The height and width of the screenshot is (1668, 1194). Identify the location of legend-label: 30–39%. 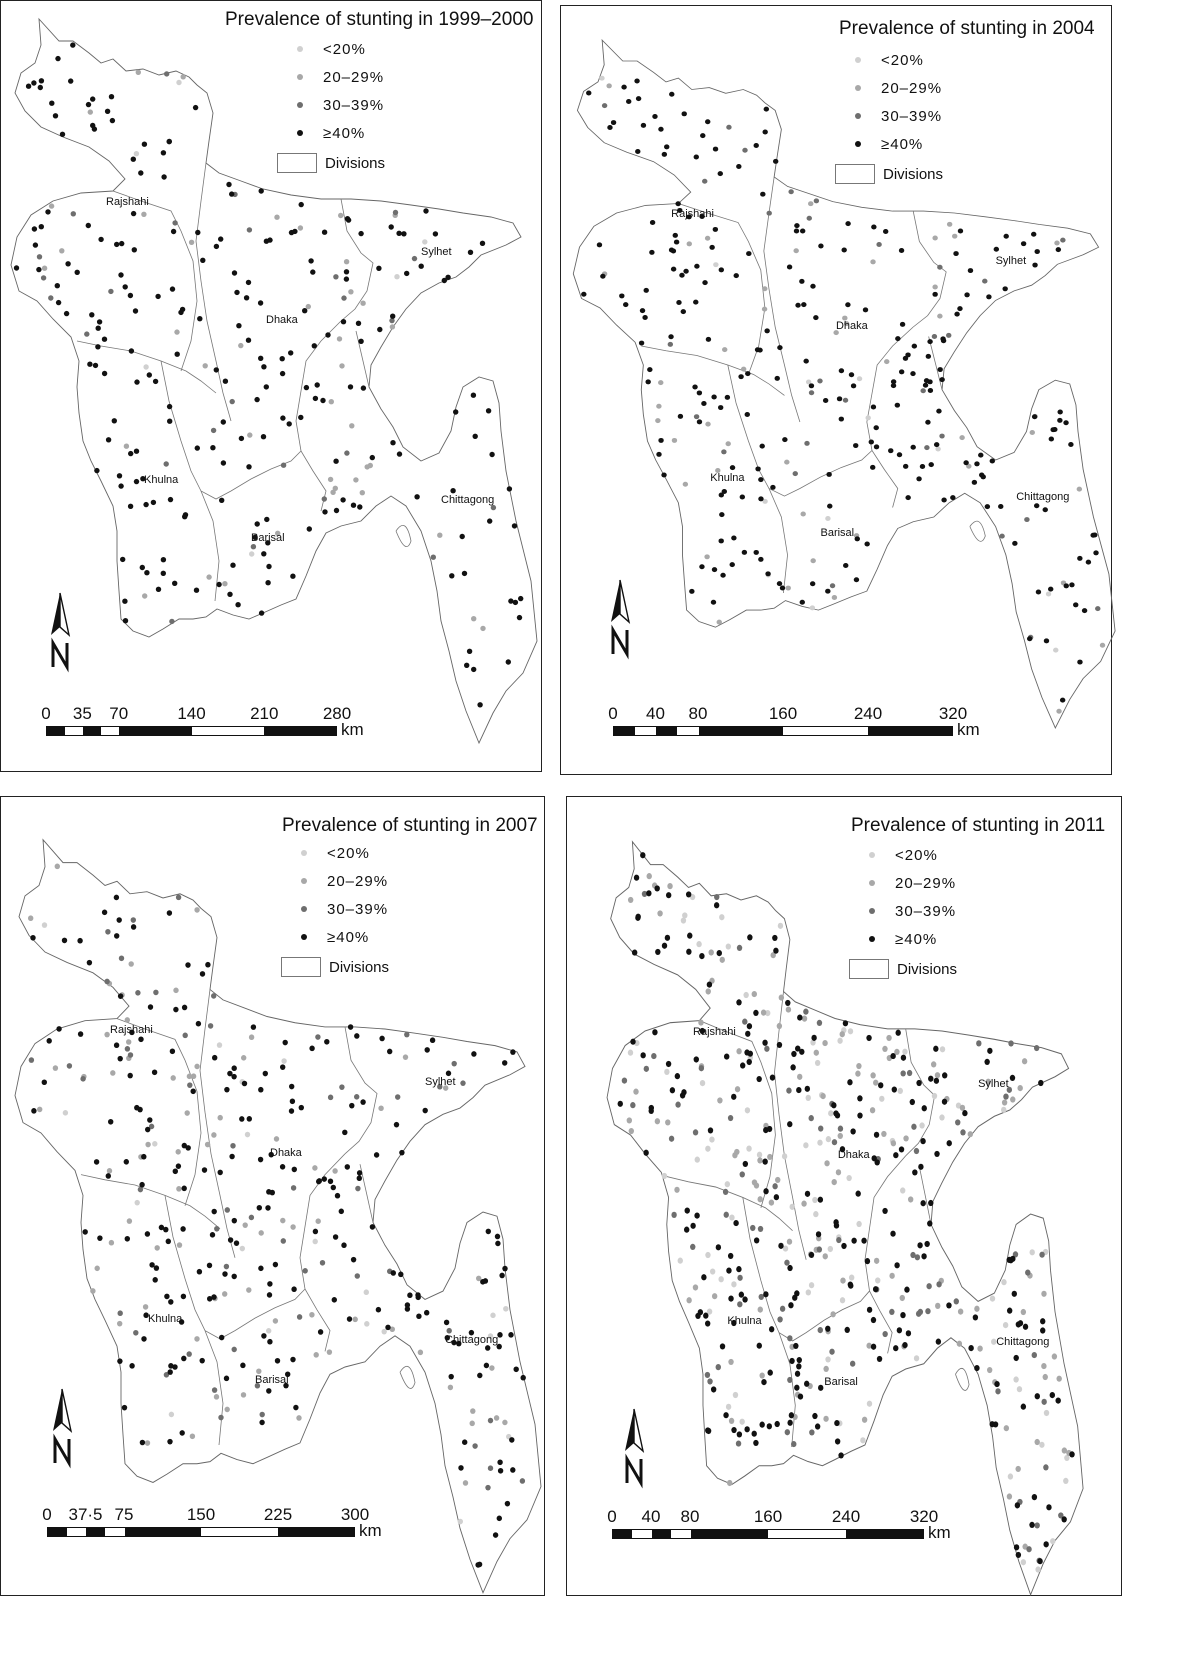
(912, 116).